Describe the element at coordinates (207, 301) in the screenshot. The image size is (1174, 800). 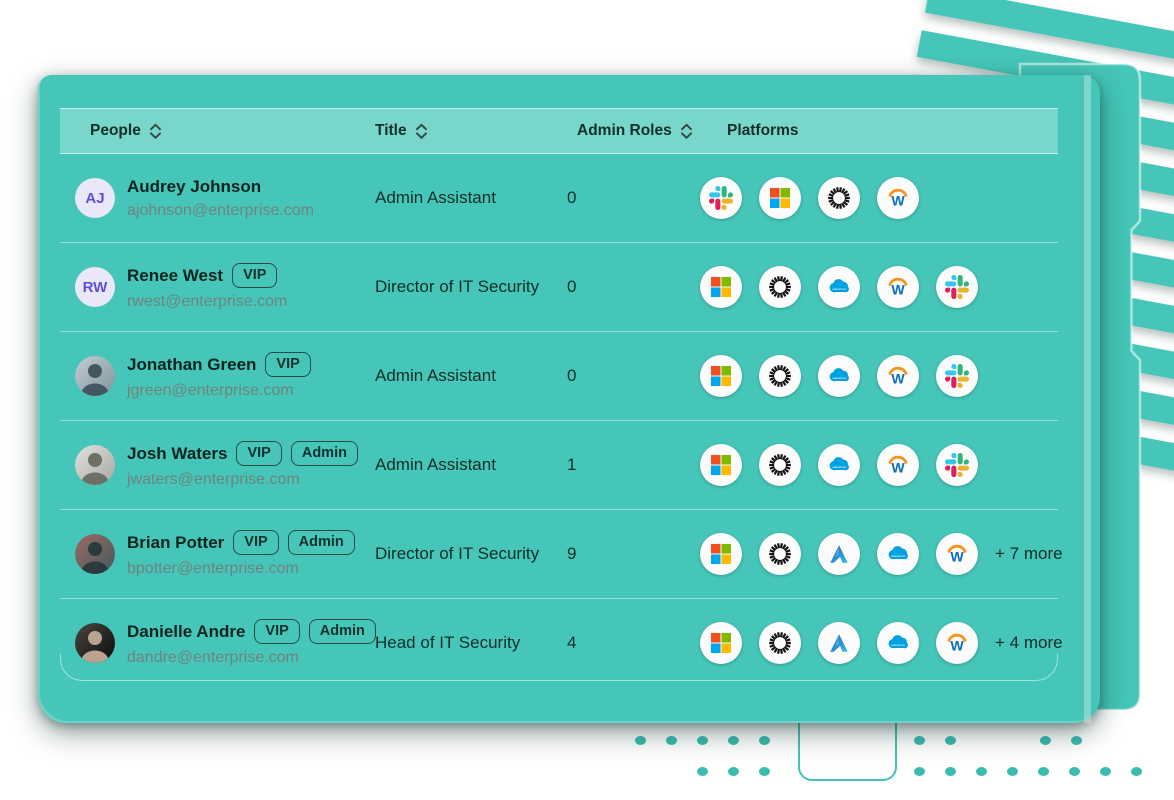
I see `person-email: rwest@enterprise.com` at that location.